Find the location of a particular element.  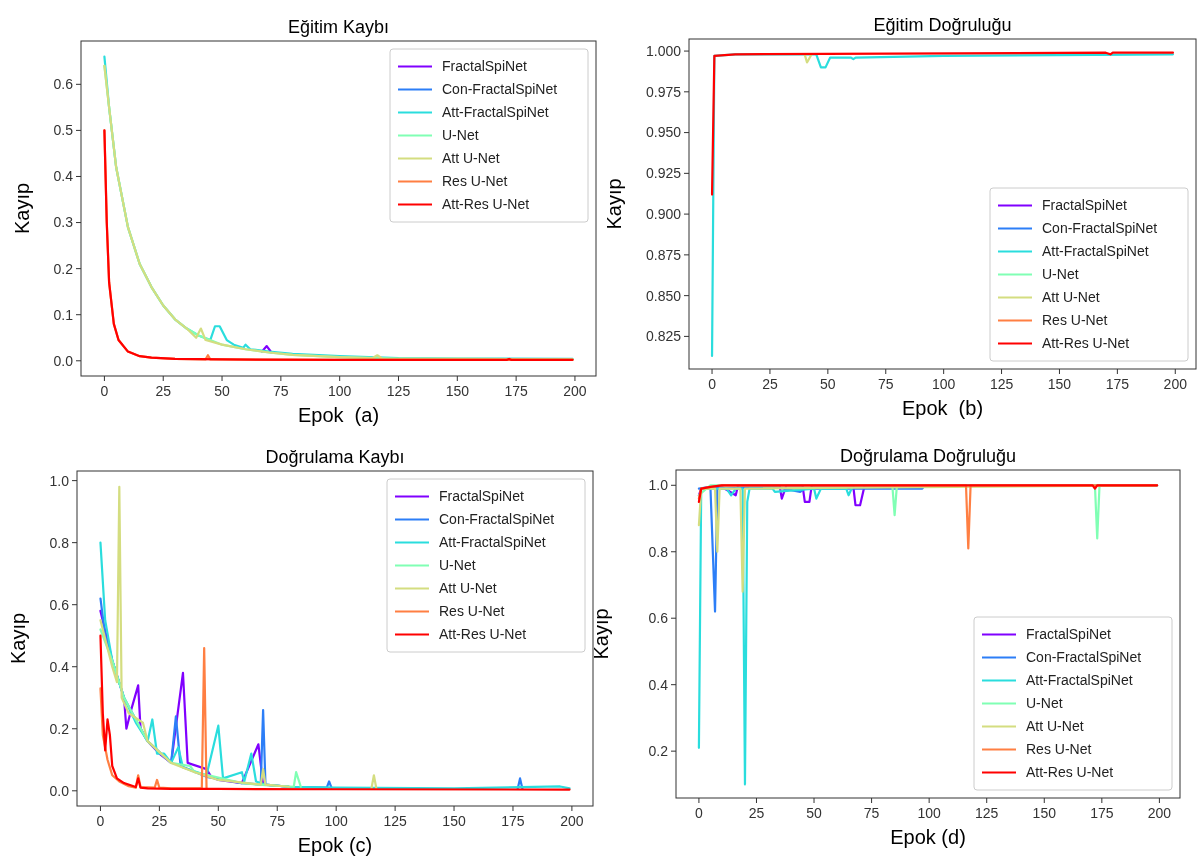

x-axis-title: Epok (c) is located at coordinates (335, 845).